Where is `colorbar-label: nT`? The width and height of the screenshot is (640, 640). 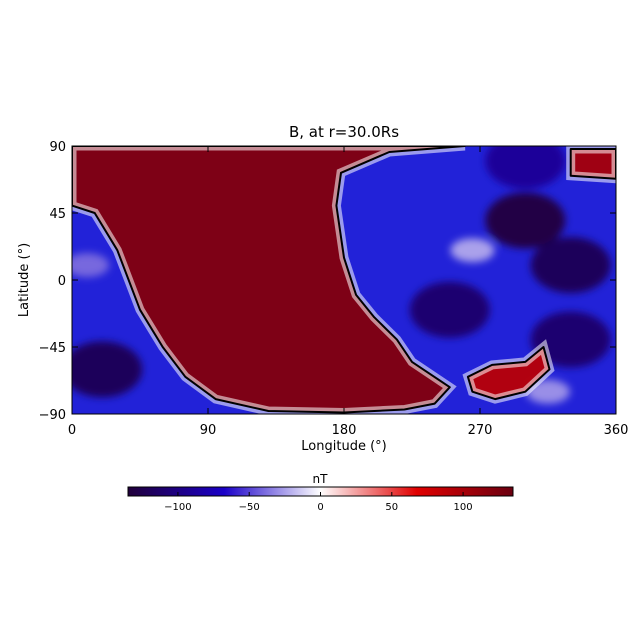 colorbar-label: nT is located at coordinates (321, 479).